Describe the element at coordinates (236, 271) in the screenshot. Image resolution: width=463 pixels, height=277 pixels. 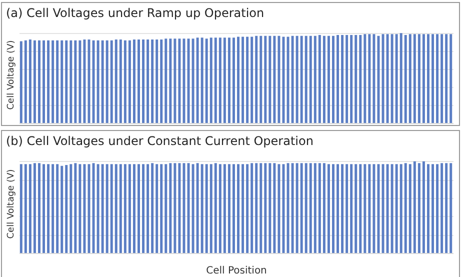
I see `x-axis-title: Cell Position` at that location.